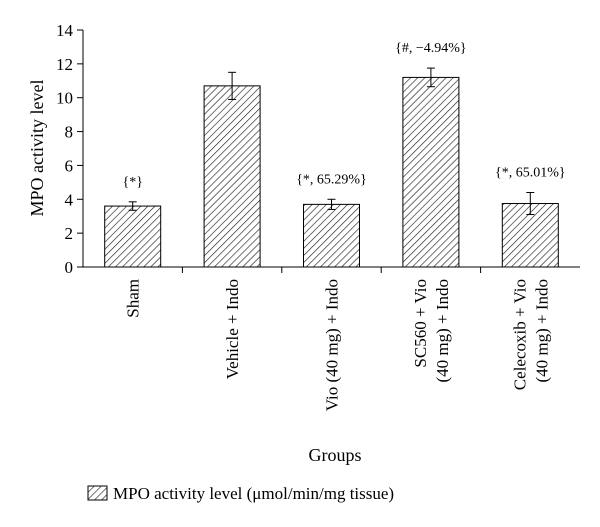  Describe the element at coordinates (37, 148) in the screenshot. I see `y-axis-label: MPO activity level` at that location.